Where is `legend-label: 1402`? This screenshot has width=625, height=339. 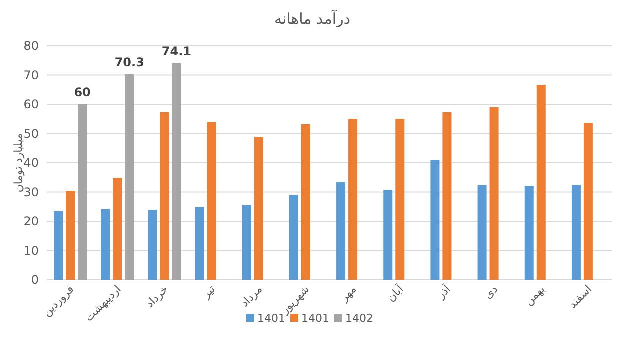 legend-label: 1402 is located at coordinates (360, 318).